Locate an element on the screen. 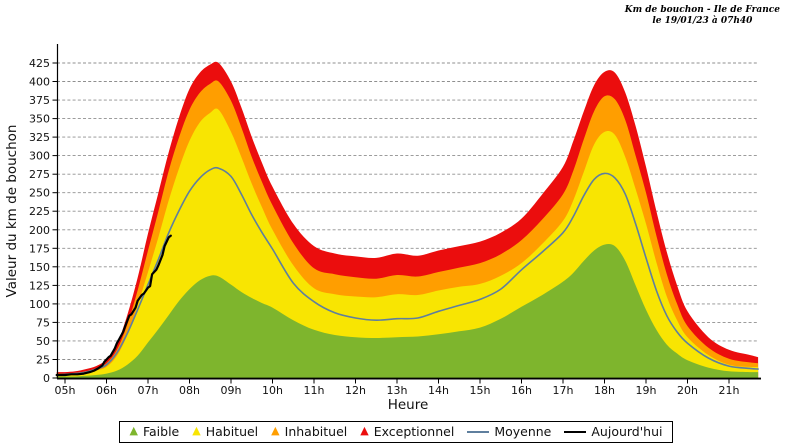 This screenshot has height=445, width=792. legend-item-faible: ▲ Faible is located at coordinates (154, 431).